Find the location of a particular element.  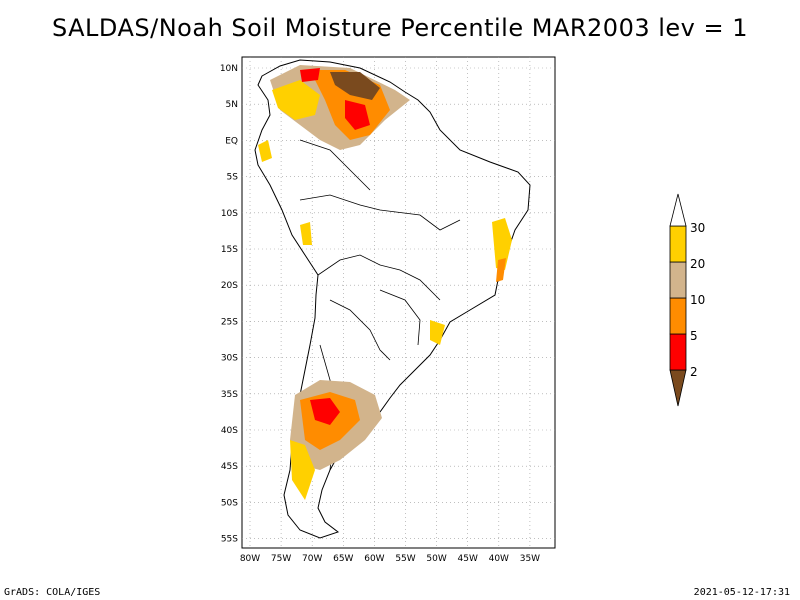

legend-label-20: 20 is located at coordinates (697, 264).